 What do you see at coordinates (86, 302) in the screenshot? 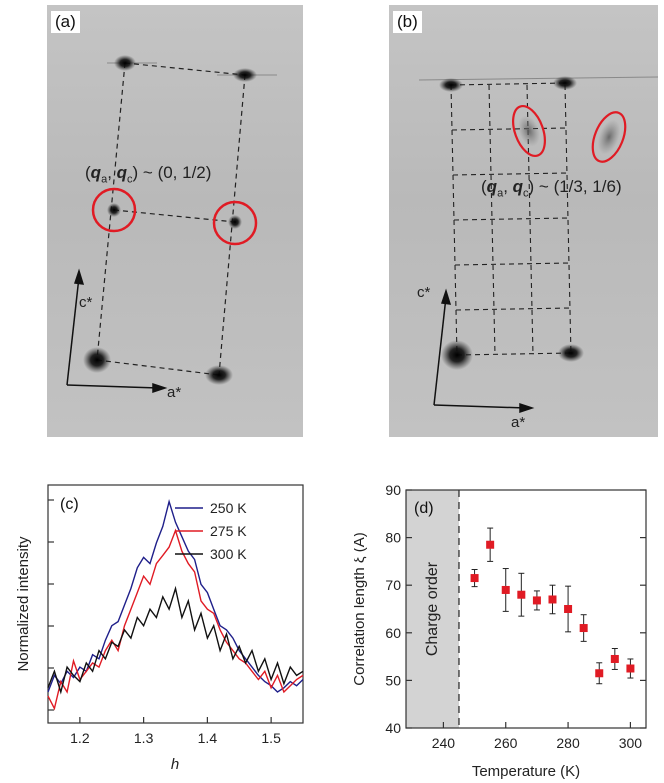
I see `axis-c-star-a: c*` at bounding box center [86, 302].